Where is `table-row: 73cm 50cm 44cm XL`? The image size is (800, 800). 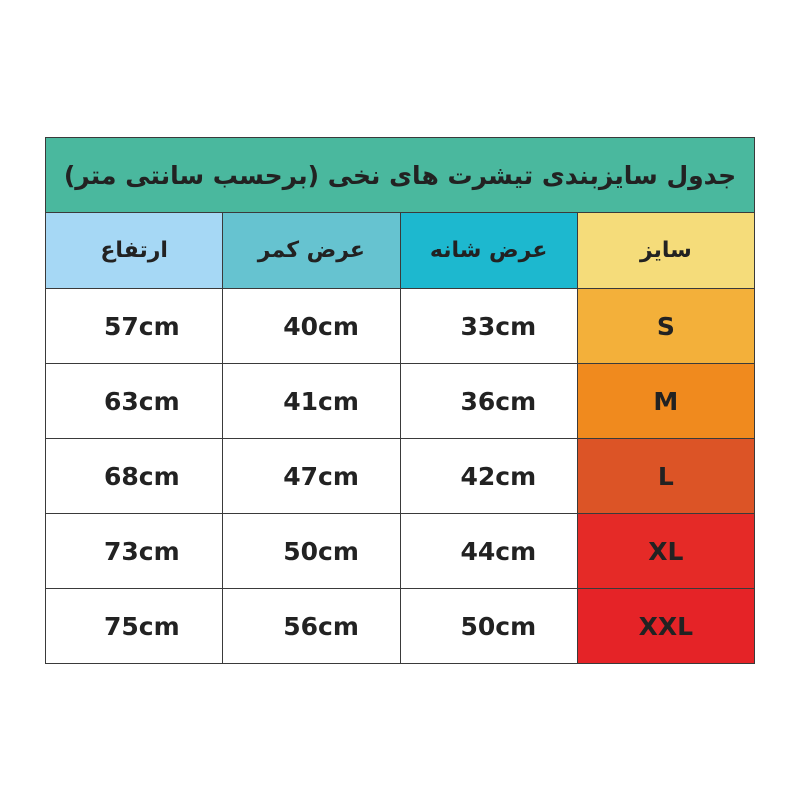 table-row: 73cm 50cm 44cm XL is located at coordinates (400, 551).